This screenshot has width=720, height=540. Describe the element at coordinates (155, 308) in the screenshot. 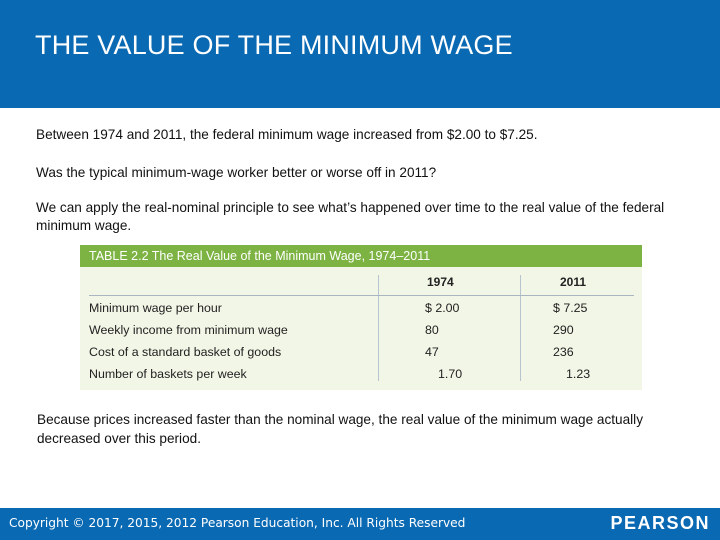

I see `row-label: Minimum wage per hour` at that location.